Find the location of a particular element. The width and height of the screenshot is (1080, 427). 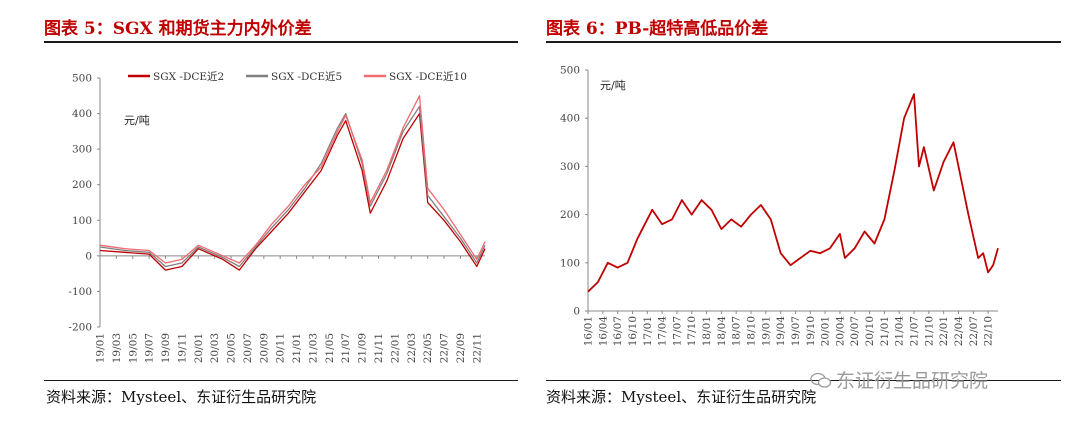

x-tick-label: 21/11 is located at coordinates (379, 348).